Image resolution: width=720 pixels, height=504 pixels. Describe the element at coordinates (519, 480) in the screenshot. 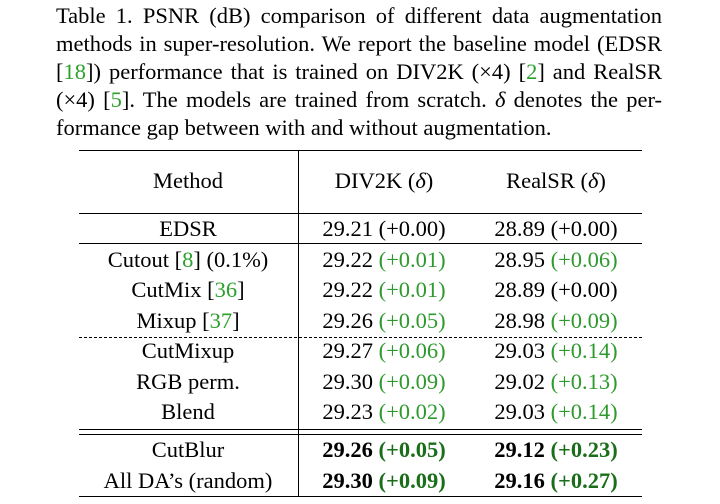

I see `psnr-value: 29.16` at that location.